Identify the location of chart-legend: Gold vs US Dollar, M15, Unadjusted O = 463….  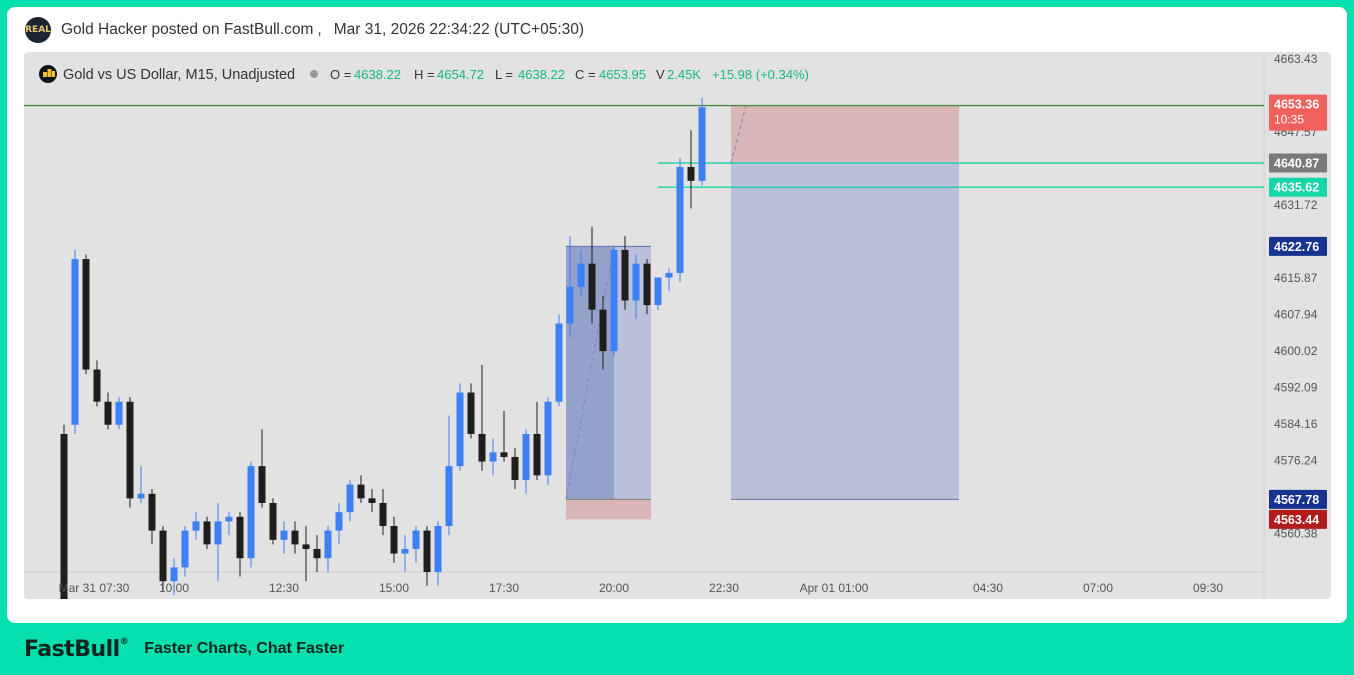
(424, 74).